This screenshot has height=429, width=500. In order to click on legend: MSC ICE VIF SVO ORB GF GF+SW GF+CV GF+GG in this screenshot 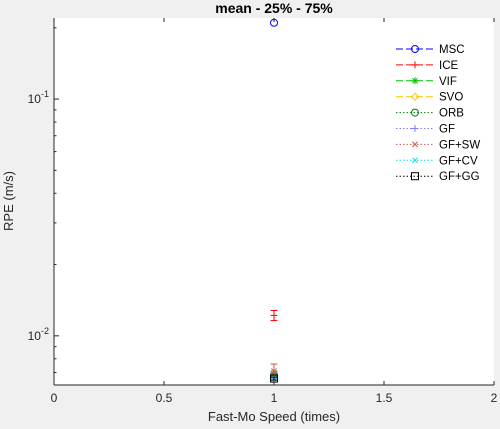, I will do `click(438, 113)`.